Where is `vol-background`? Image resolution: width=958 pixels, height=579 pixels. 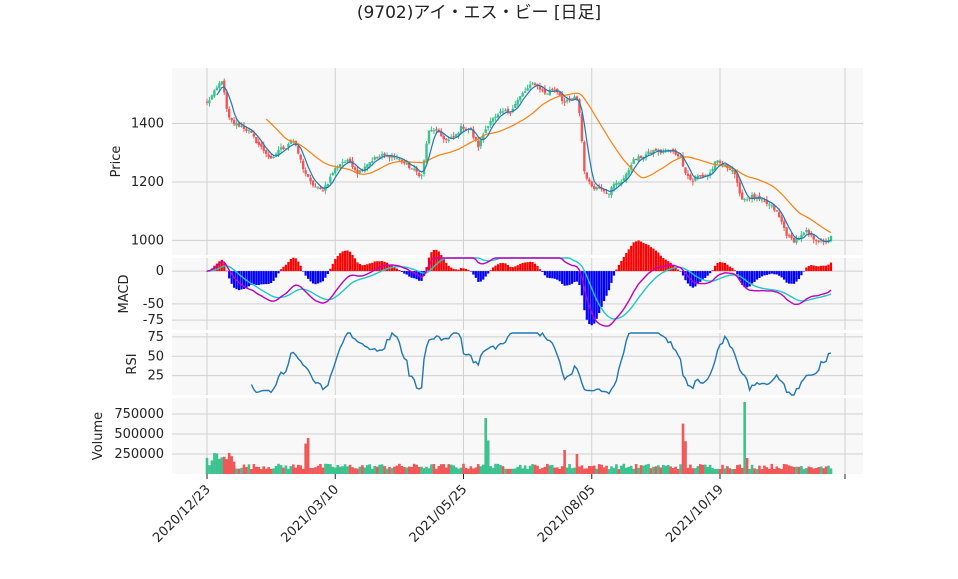 vol-background is located at coordinates (517, 436).